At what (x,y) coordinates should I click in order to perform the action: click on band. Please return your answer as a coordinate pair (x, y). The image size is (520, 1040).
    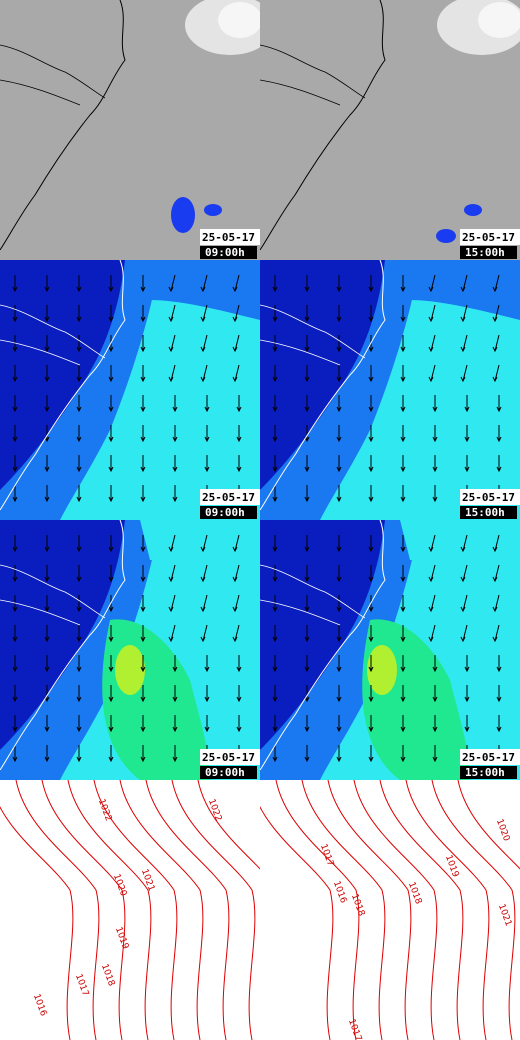
    Looking at the image, I should click on (460, 290).